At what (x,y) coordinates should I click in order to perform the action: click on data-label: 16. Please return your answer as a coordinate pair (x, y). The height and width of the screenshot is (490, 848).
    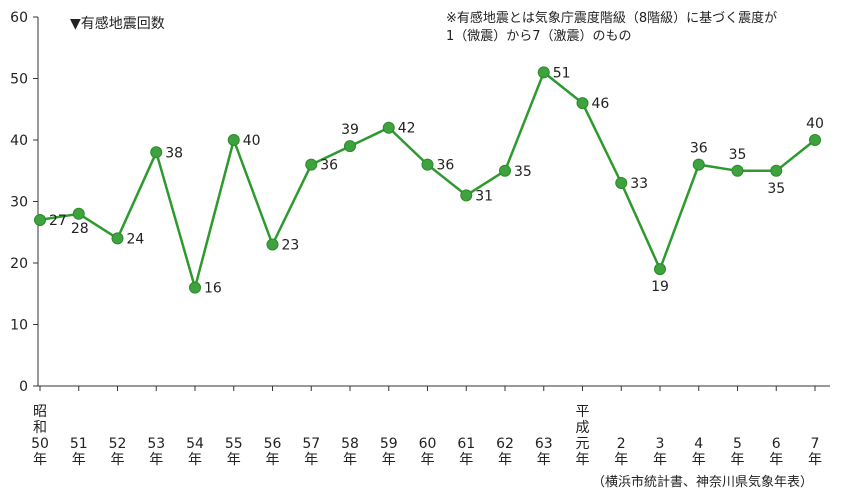
    Looking at the image, I should click on (213, 289).